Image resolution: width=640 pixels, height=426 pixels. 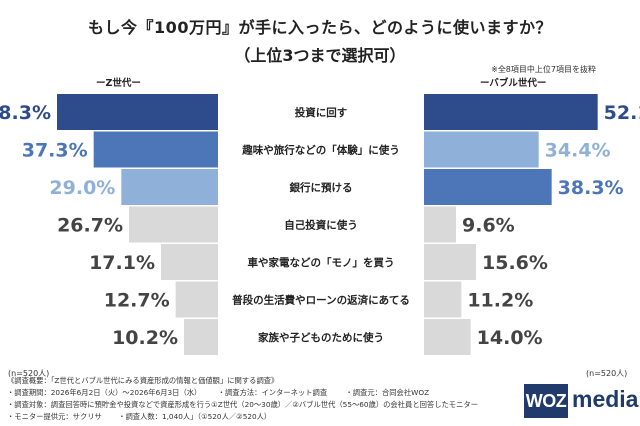 I want to click on value-label-zgen-6: 10.2%, so click(x=145, y=338).